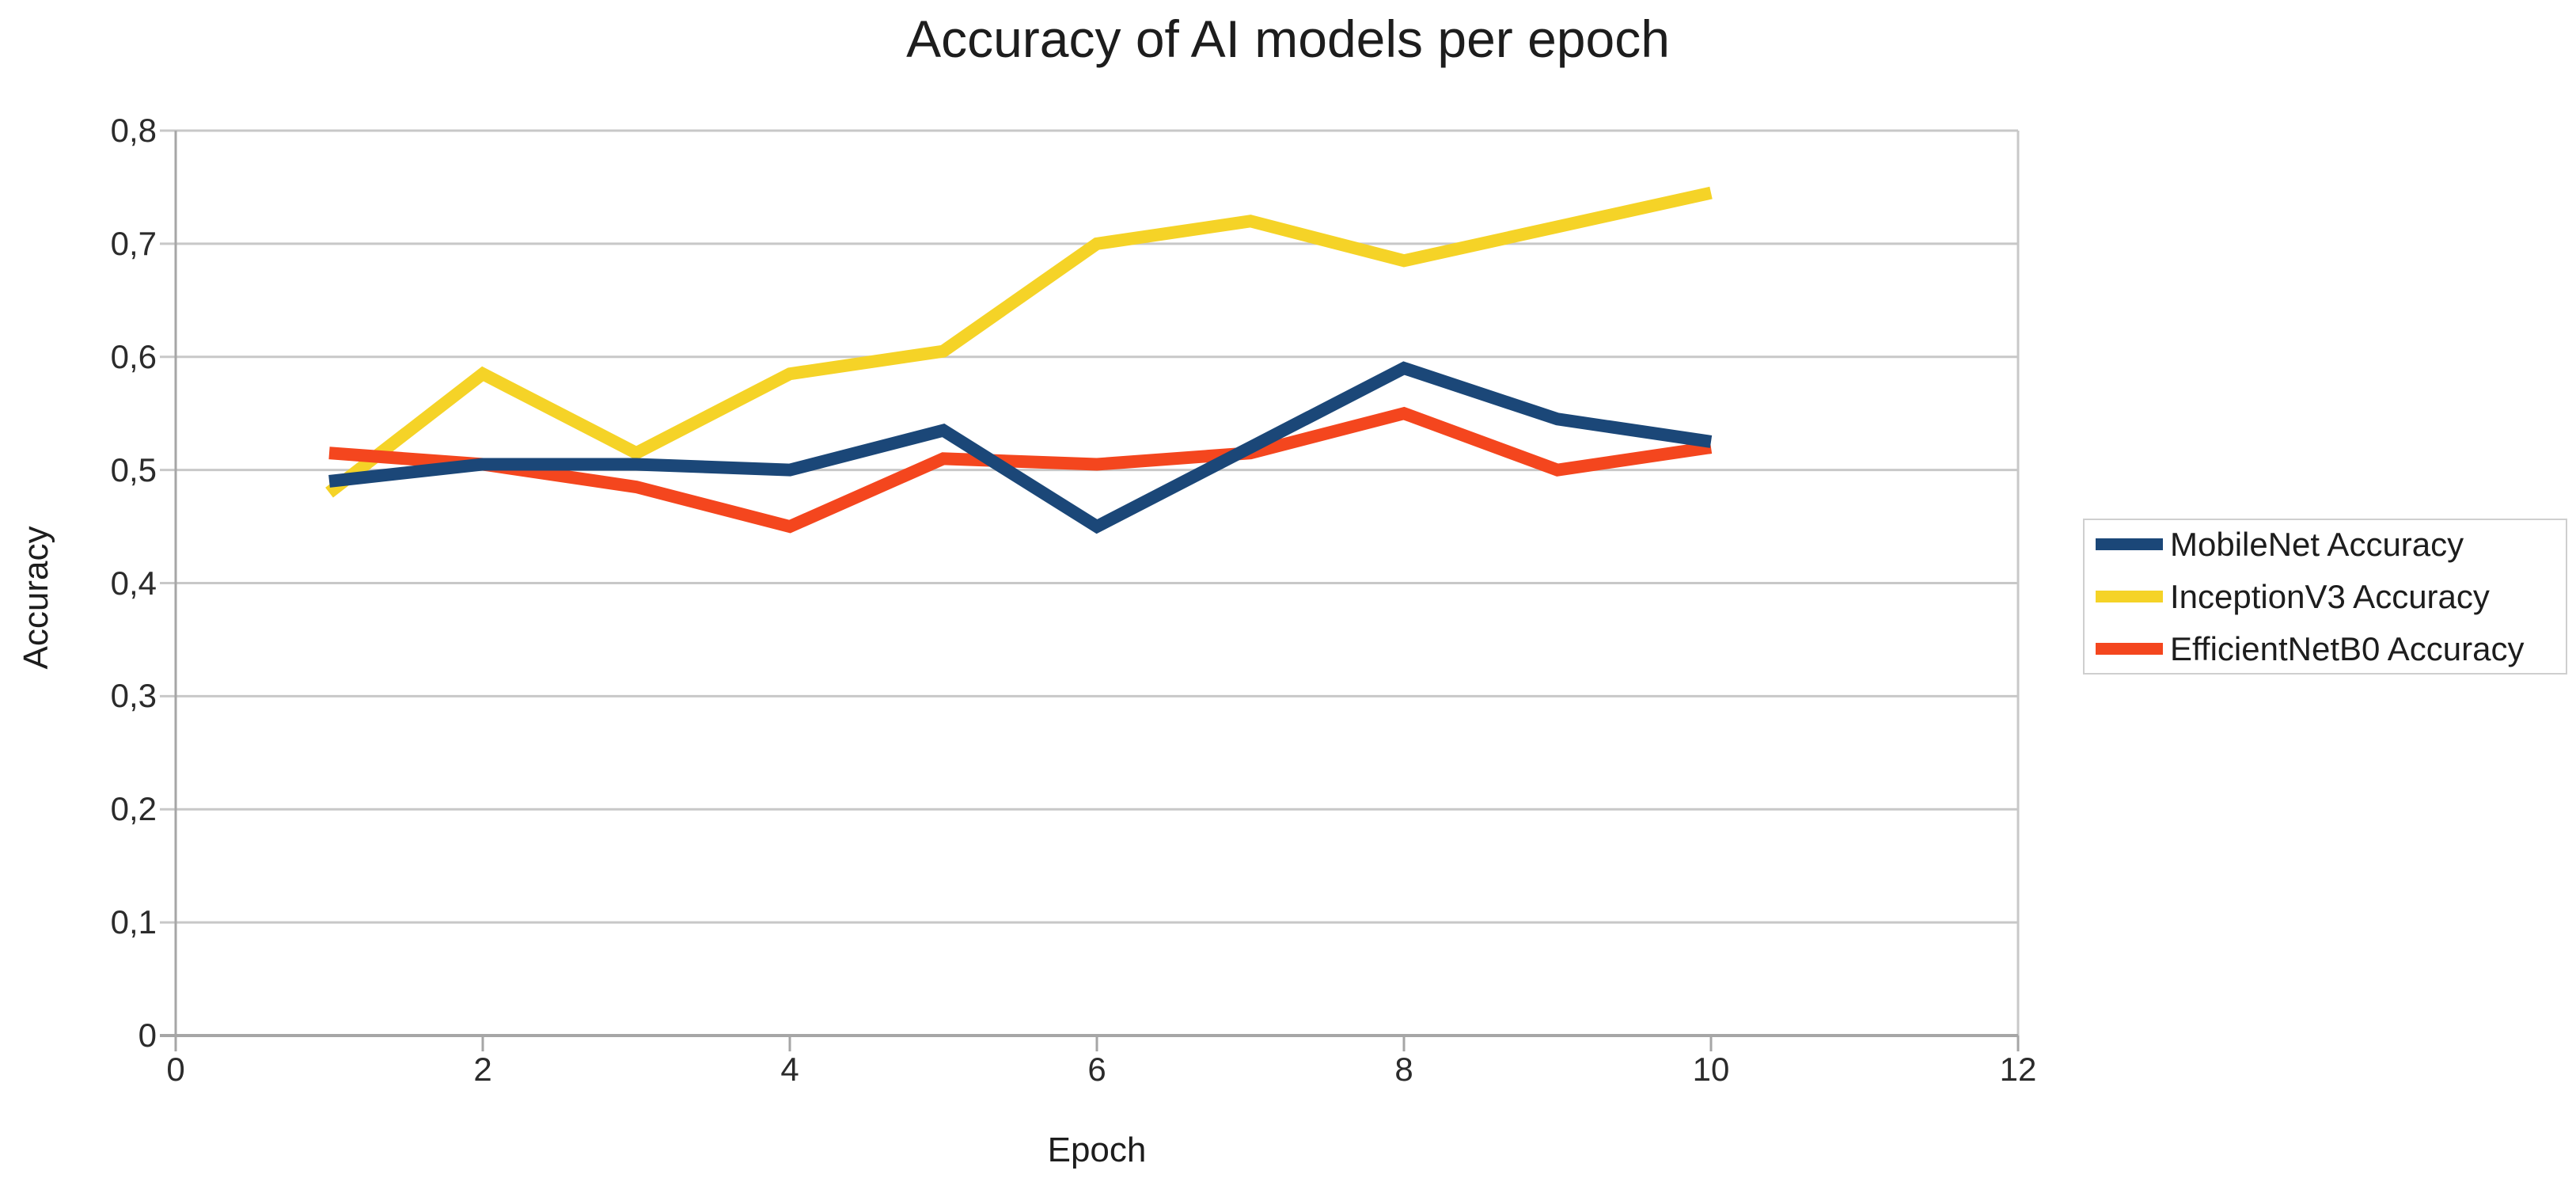 The width and height of the screenshot is (2576, 1201). What do you see at coordinates (2129, 649) in the screenshot?
I see `efficientnetb0-line-swatch` at bounding box center [2129, 649].